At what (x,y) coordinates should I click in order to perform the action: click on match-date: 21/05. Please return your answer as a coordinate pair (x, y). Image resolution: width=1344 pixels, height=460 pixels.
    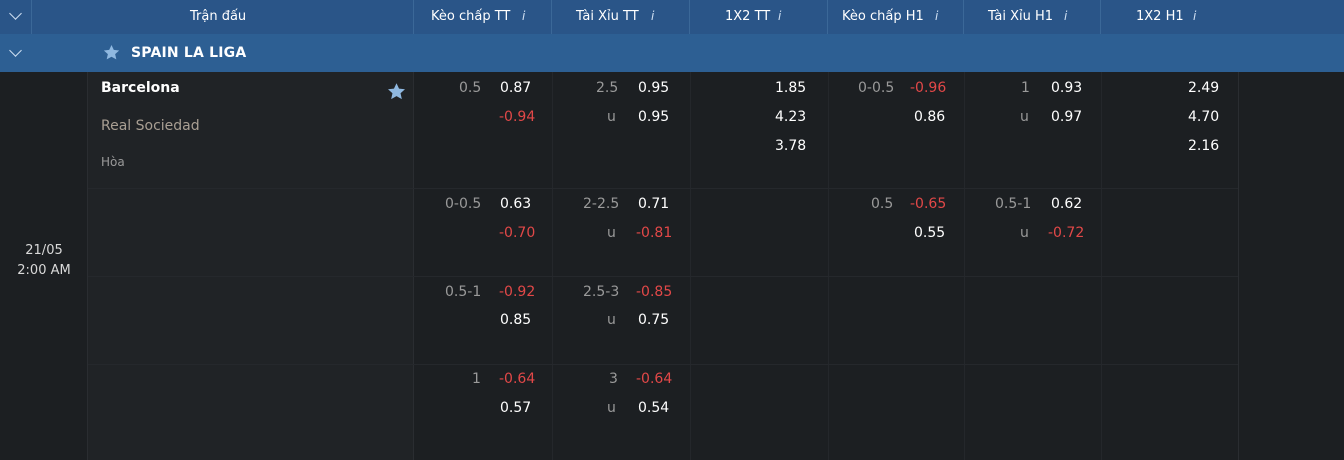
    Looking at the image, I should click on (44, 250).